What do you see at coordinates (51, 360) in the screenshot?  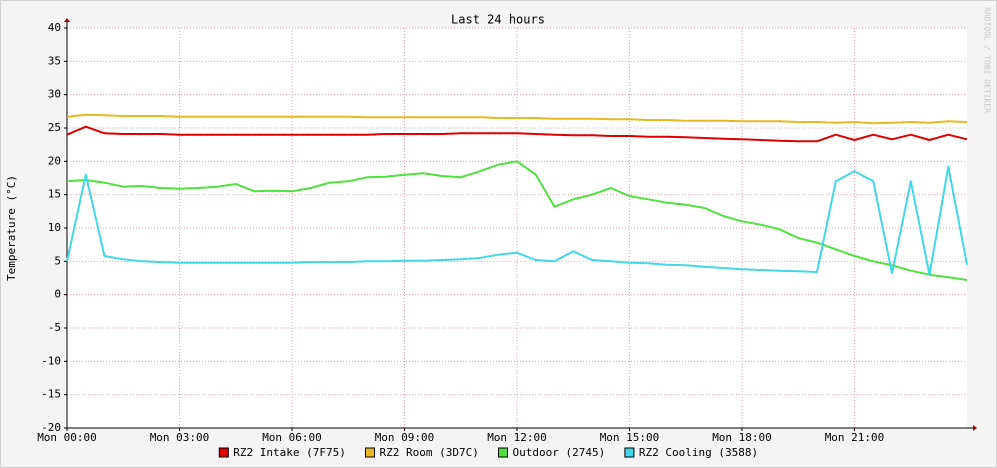 I see `y-tick-label: -10` at bounding box center [51, 360].